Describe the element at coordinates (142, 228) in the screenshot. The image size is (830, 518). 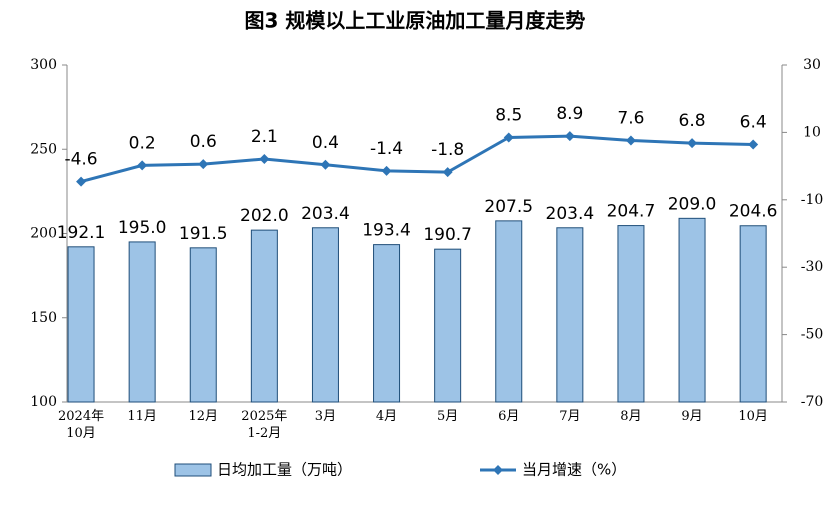
I see `bar-value-label: 195.0` at that location.